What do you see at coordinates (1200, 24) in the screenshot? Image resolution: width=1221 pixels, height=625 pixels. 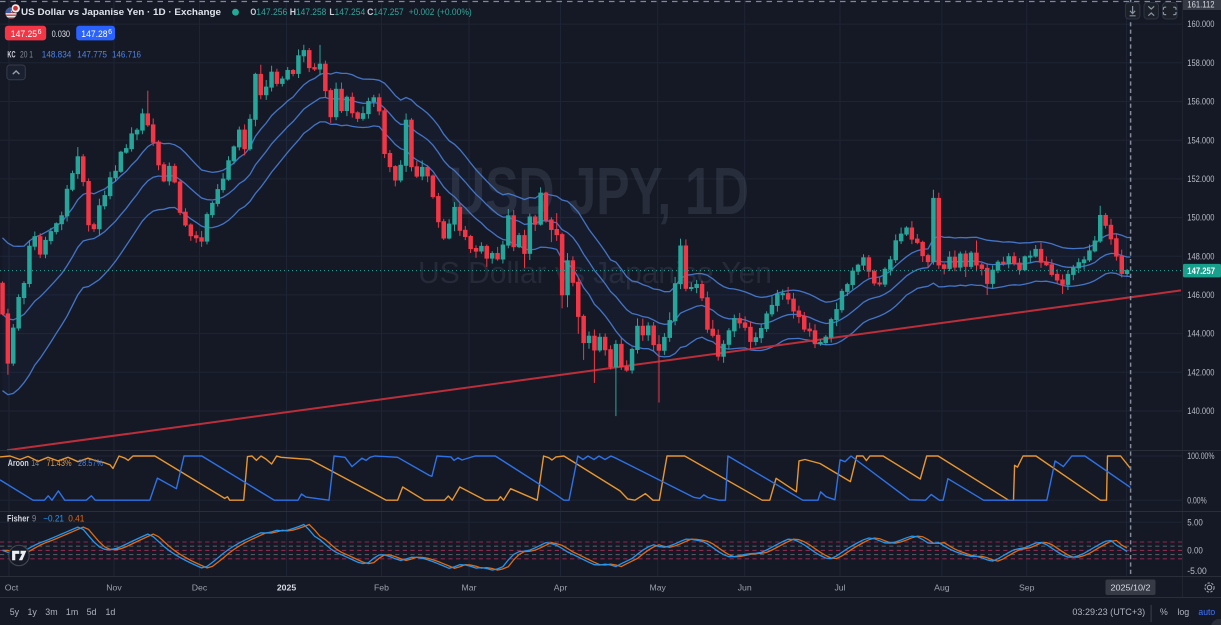 I see `svg-text: 160.000` at bounding box center [1200, 24].